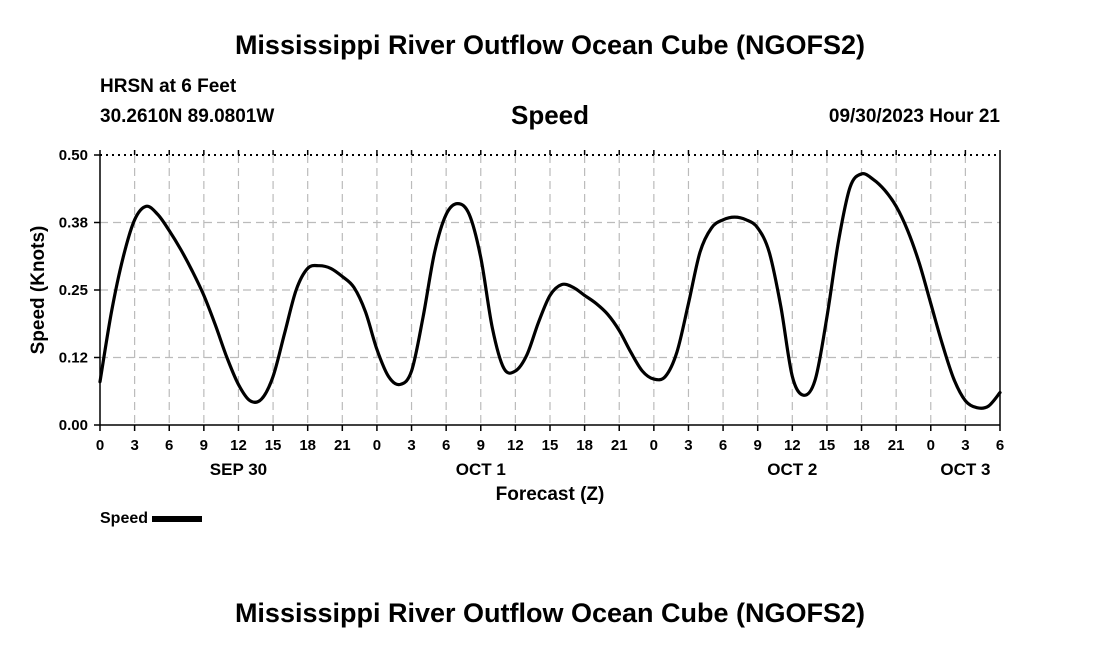 The height and width of the screenshot is (650, 1100). I want to click on y-tick-label: 0.38, so click(73, 223).